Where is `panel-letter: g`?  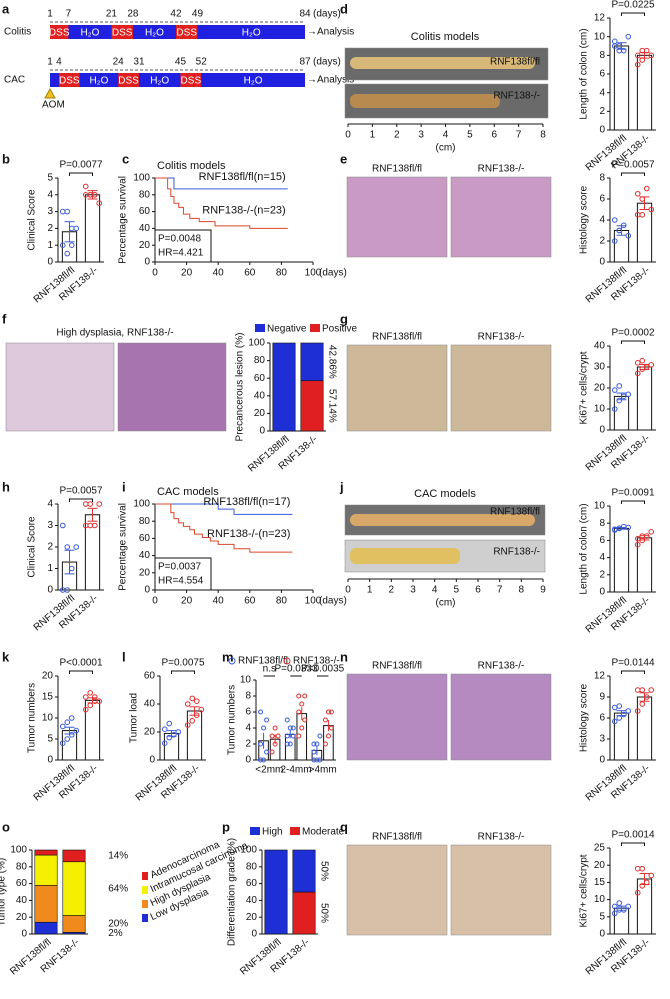
panel-letter: g is located at coordinates (344, 318).